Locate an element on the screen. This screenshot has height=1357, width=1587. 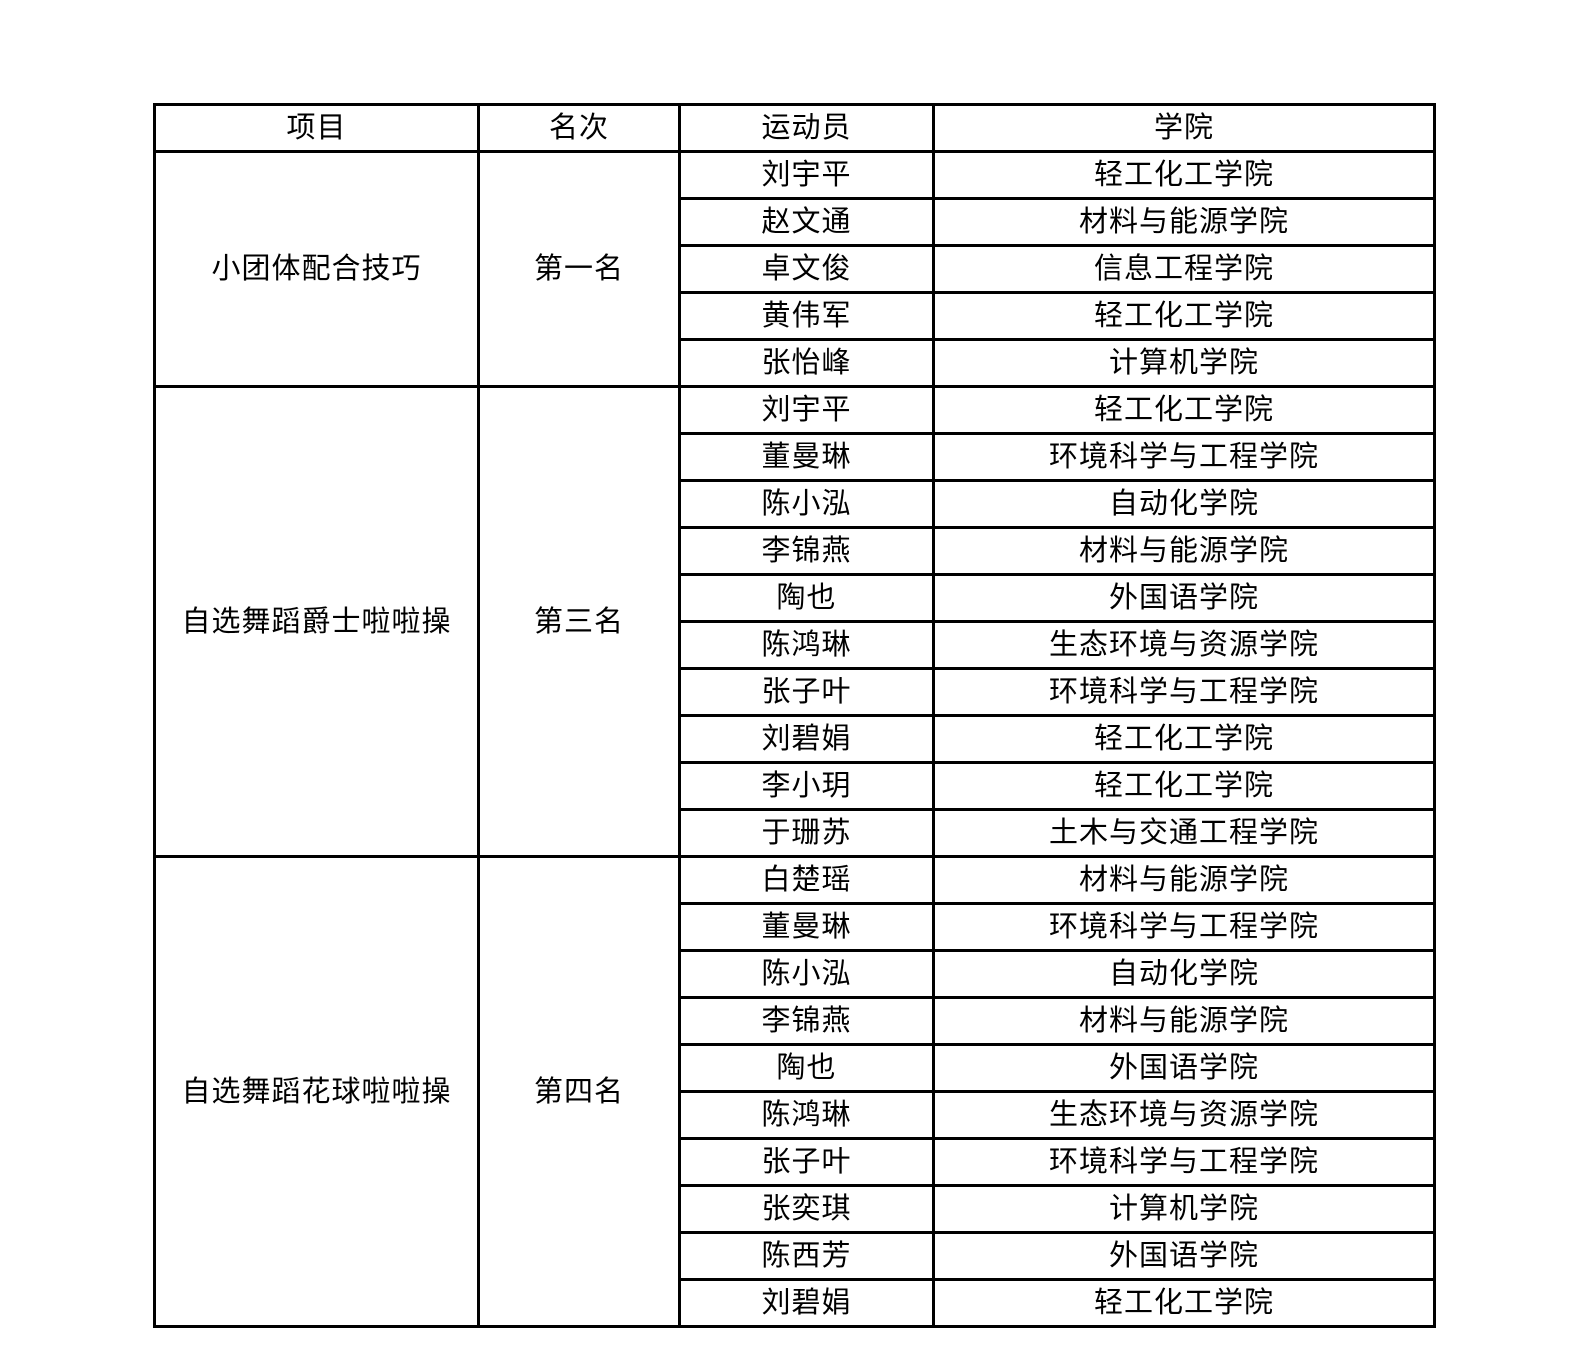
rank-cell: 第一名 is located at coordinates (579, 269).